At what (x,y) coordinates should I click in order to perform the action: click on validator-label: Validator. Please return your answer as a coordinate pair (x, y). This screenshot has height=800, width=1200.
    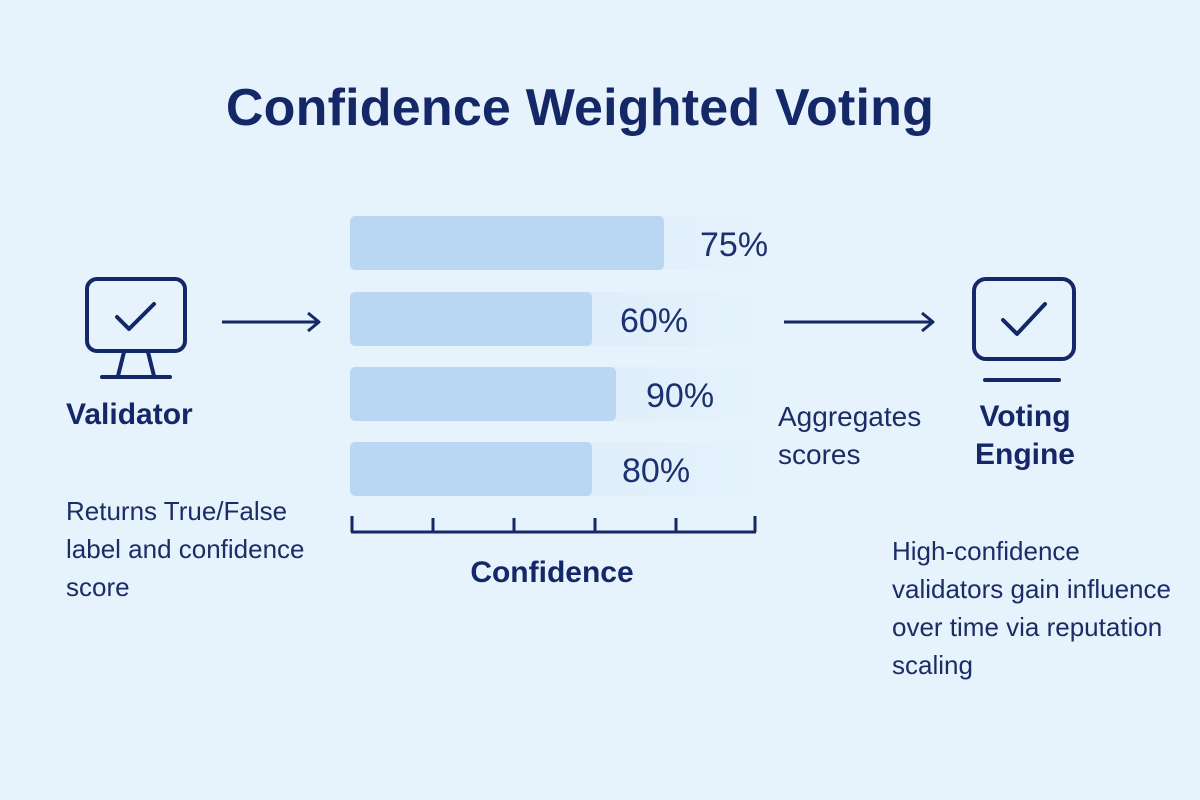
    Looking at the image, I should click on (129, 414).